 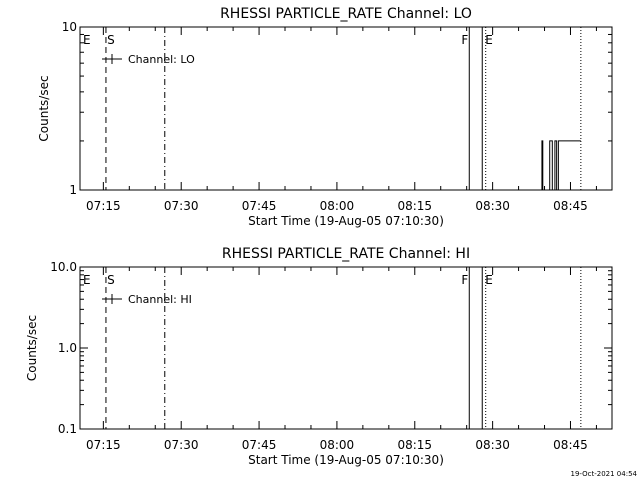 What do you see at coordinates (67, 429) in the screenshot?
I see `y-tick-label: 0.1` at bounding box center [67, 429].